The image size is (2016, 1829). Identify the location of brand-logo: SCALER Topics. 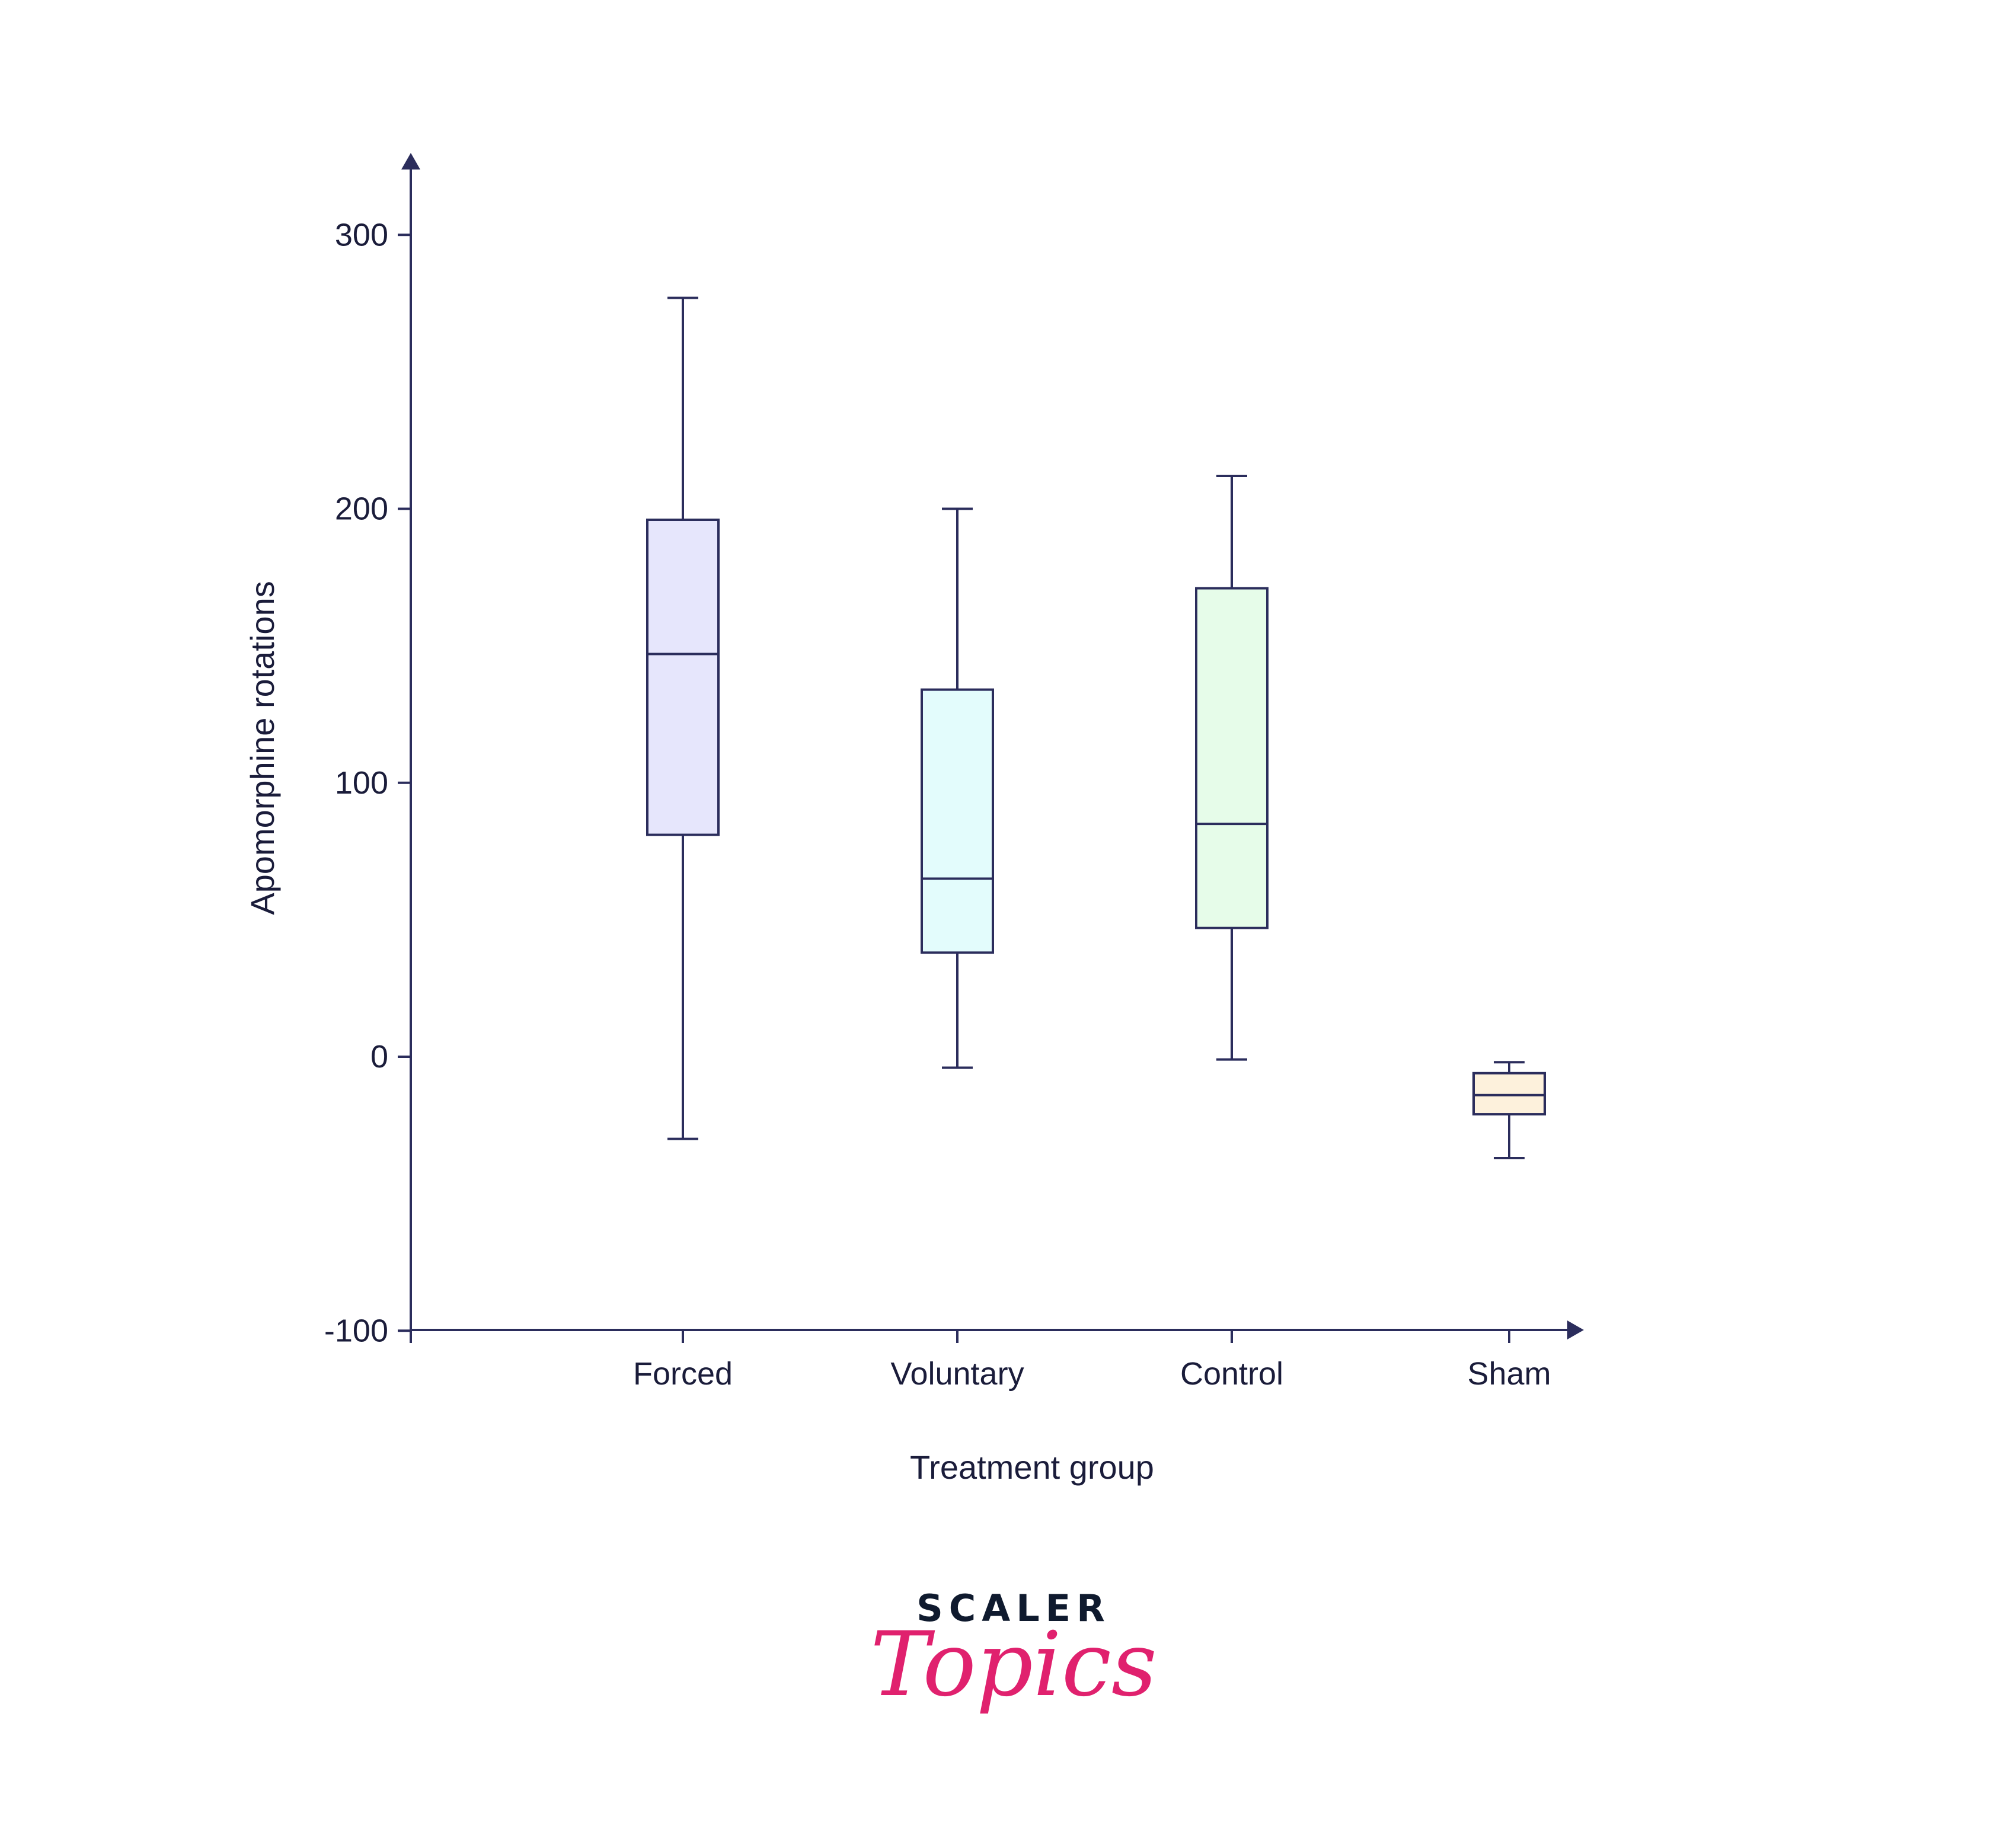
(1013, 1651).